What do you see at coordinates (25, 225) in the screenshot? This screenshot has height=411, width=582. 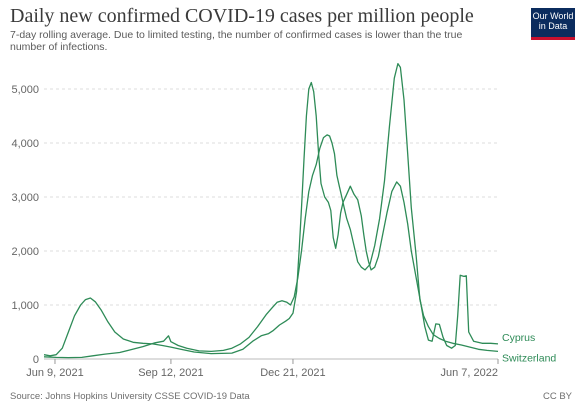 I see `y-axis-ticks: 0 1,000 2,000 3,000 4,000 5,000` at bounding box center [25, 225].